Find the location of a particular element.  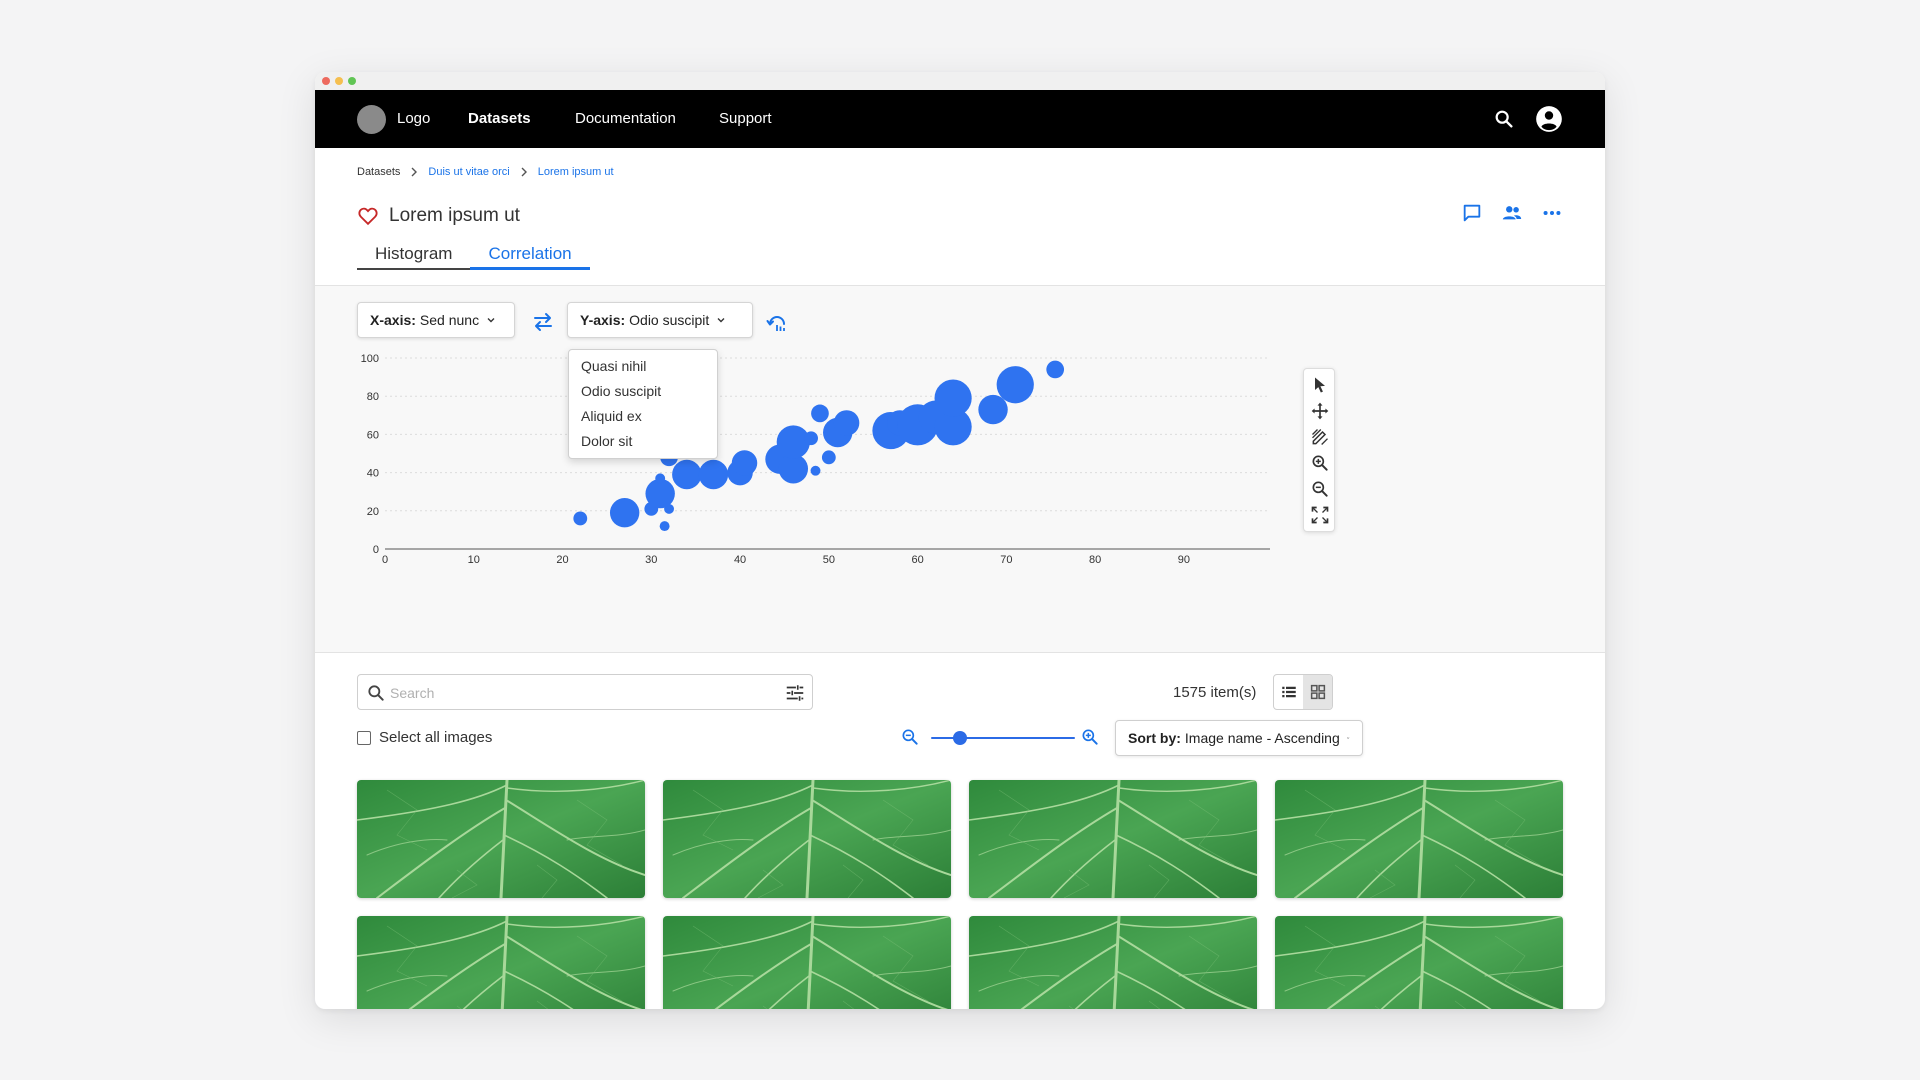

y-tick-label: 20 is located at coordinates (373, 512).